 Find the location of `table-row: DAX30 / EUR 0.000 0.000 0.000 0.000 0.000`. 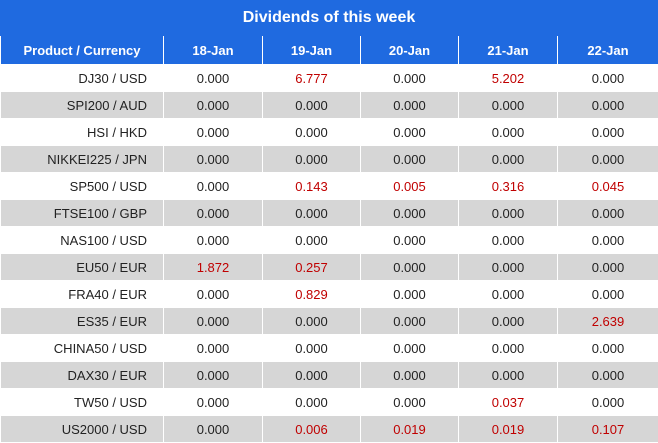

table-row: DAX30 / EUR 0.000 0.000 0.000 0.000 0.000 is located at coordinates (329, 375).